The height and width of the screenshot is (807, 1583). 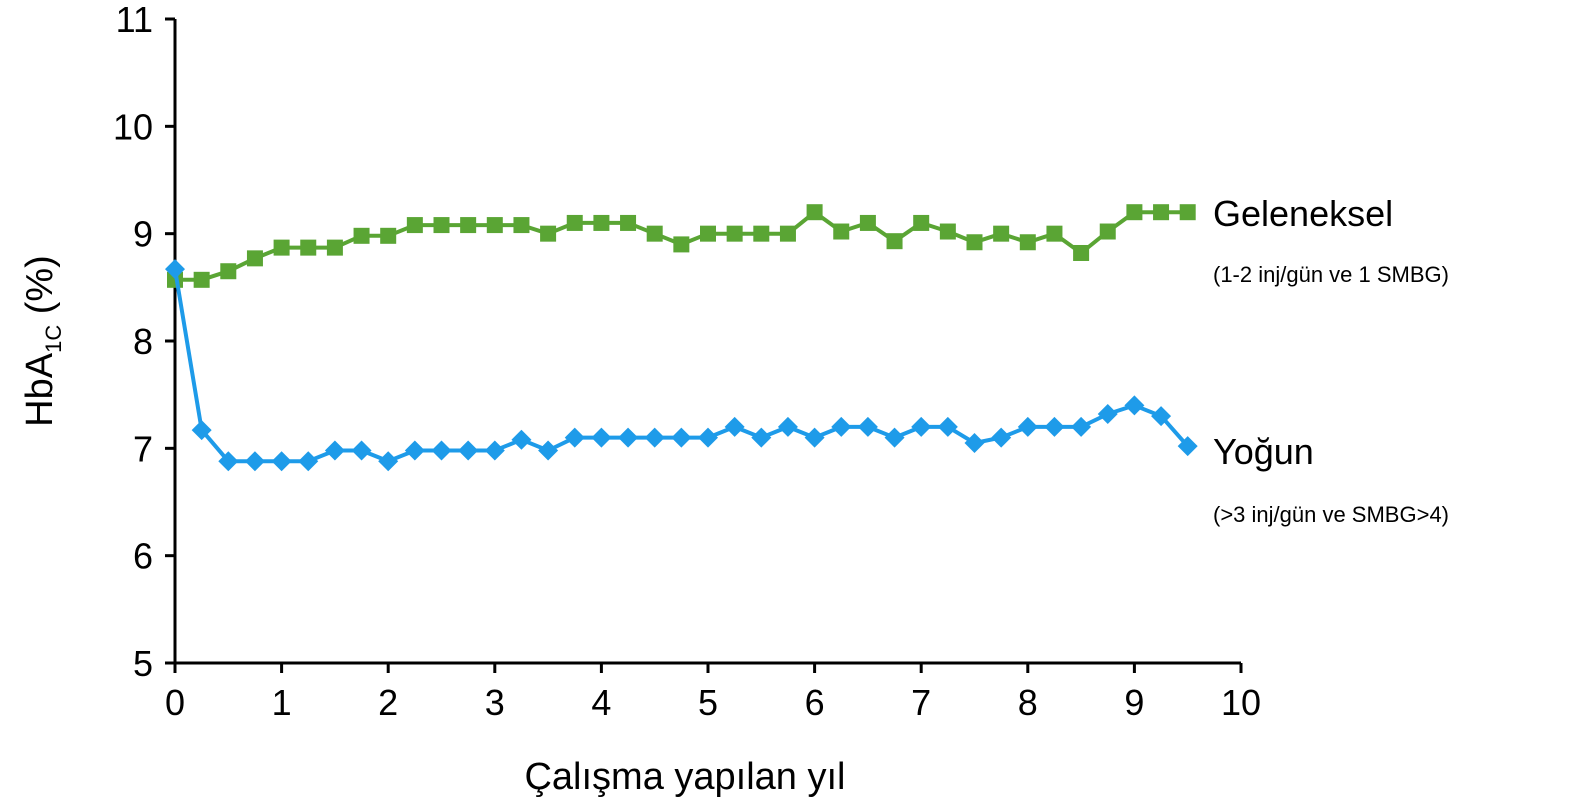 I want to click on y-axis-title-suffix: (%), so click(x=40, y=290).